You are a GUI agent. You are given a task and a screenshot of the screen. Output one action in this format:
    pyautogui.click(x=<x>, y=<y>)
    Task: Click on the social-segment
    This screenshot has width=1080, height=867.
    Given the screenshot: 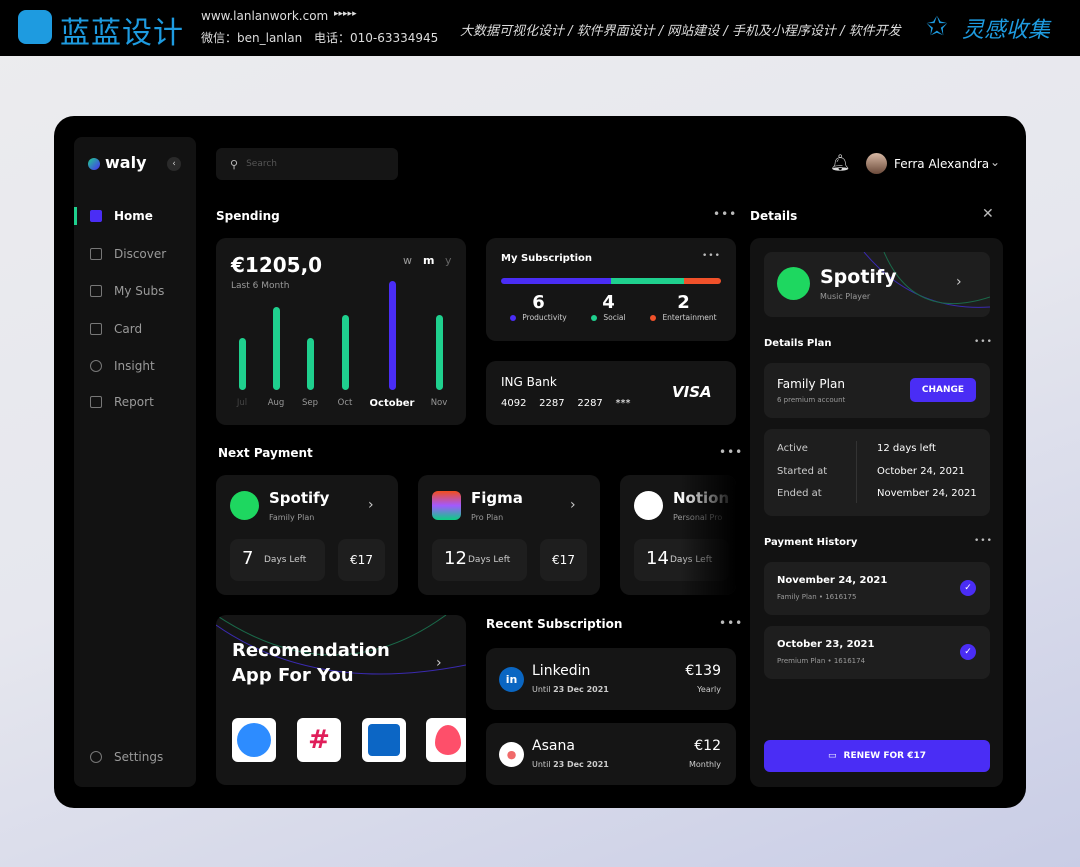 What is the action you would take?
    pyautogui.click(x=648, y=281)
    